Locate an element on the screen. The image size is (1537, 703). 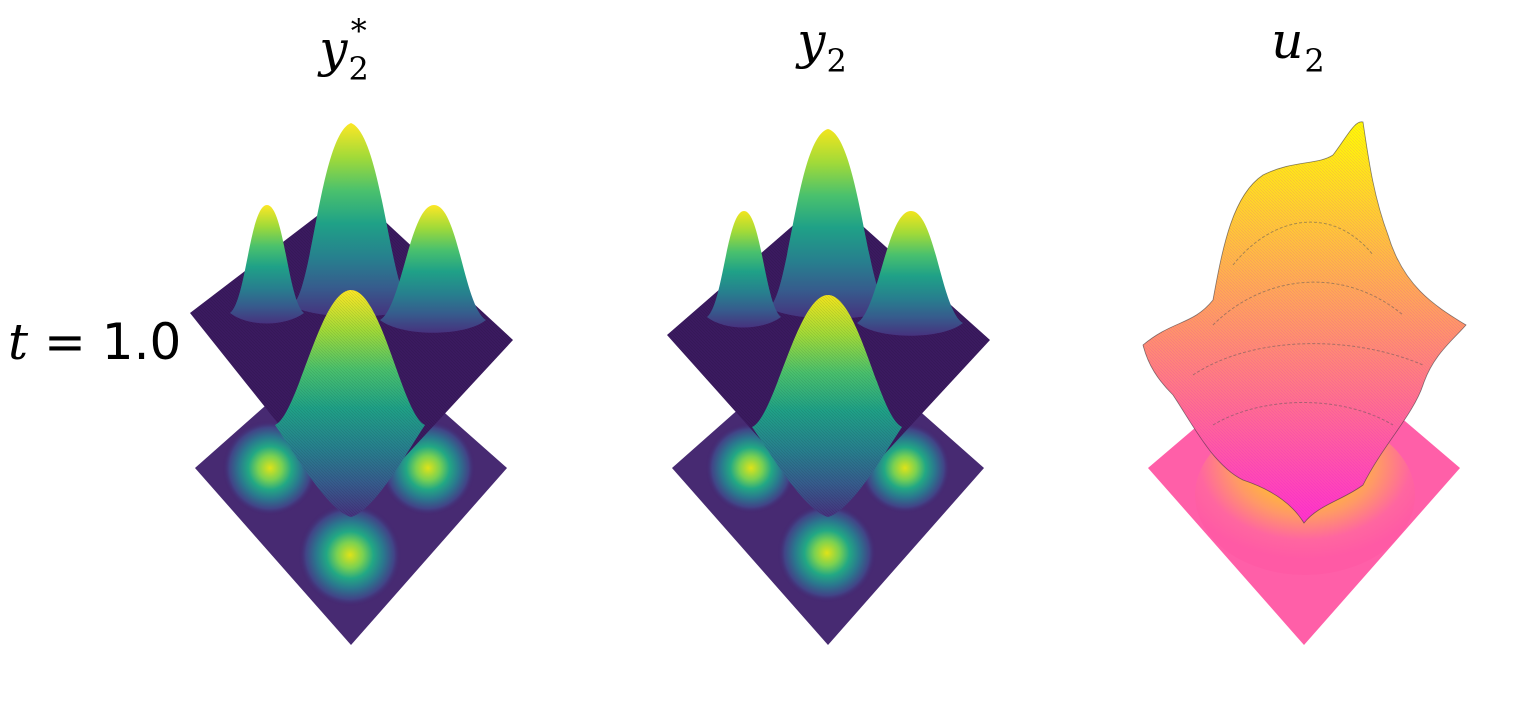
title-sup: * is located at coordinates (358, 31).